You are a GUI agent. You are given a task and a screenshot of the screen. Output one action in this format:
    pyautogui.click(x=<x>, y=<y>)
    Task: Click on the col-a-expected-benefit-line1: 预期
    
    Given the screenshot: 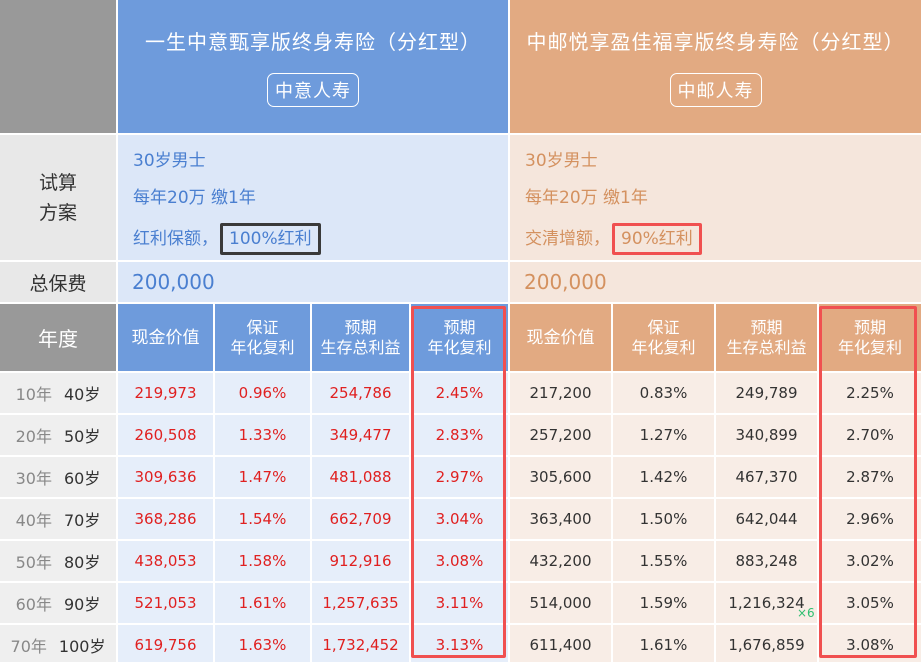 What is the action you would take?
    pyautogui.click(x=360, y=327)
    